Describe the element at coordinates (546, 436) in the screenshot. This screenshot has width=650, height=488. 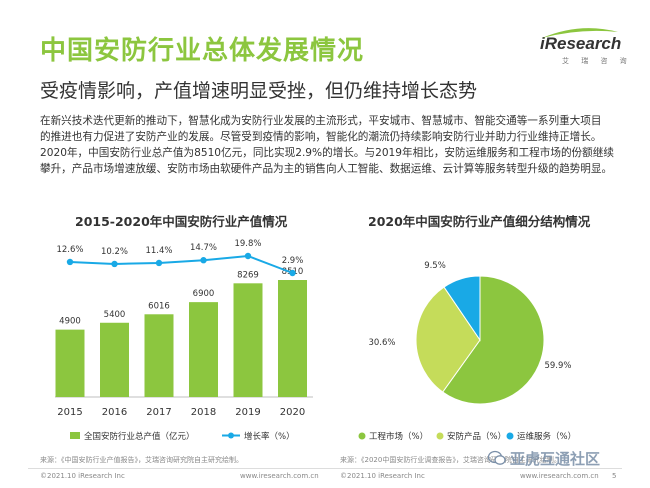
I see `legend-pie-label: 运维服务（%）` at that location.